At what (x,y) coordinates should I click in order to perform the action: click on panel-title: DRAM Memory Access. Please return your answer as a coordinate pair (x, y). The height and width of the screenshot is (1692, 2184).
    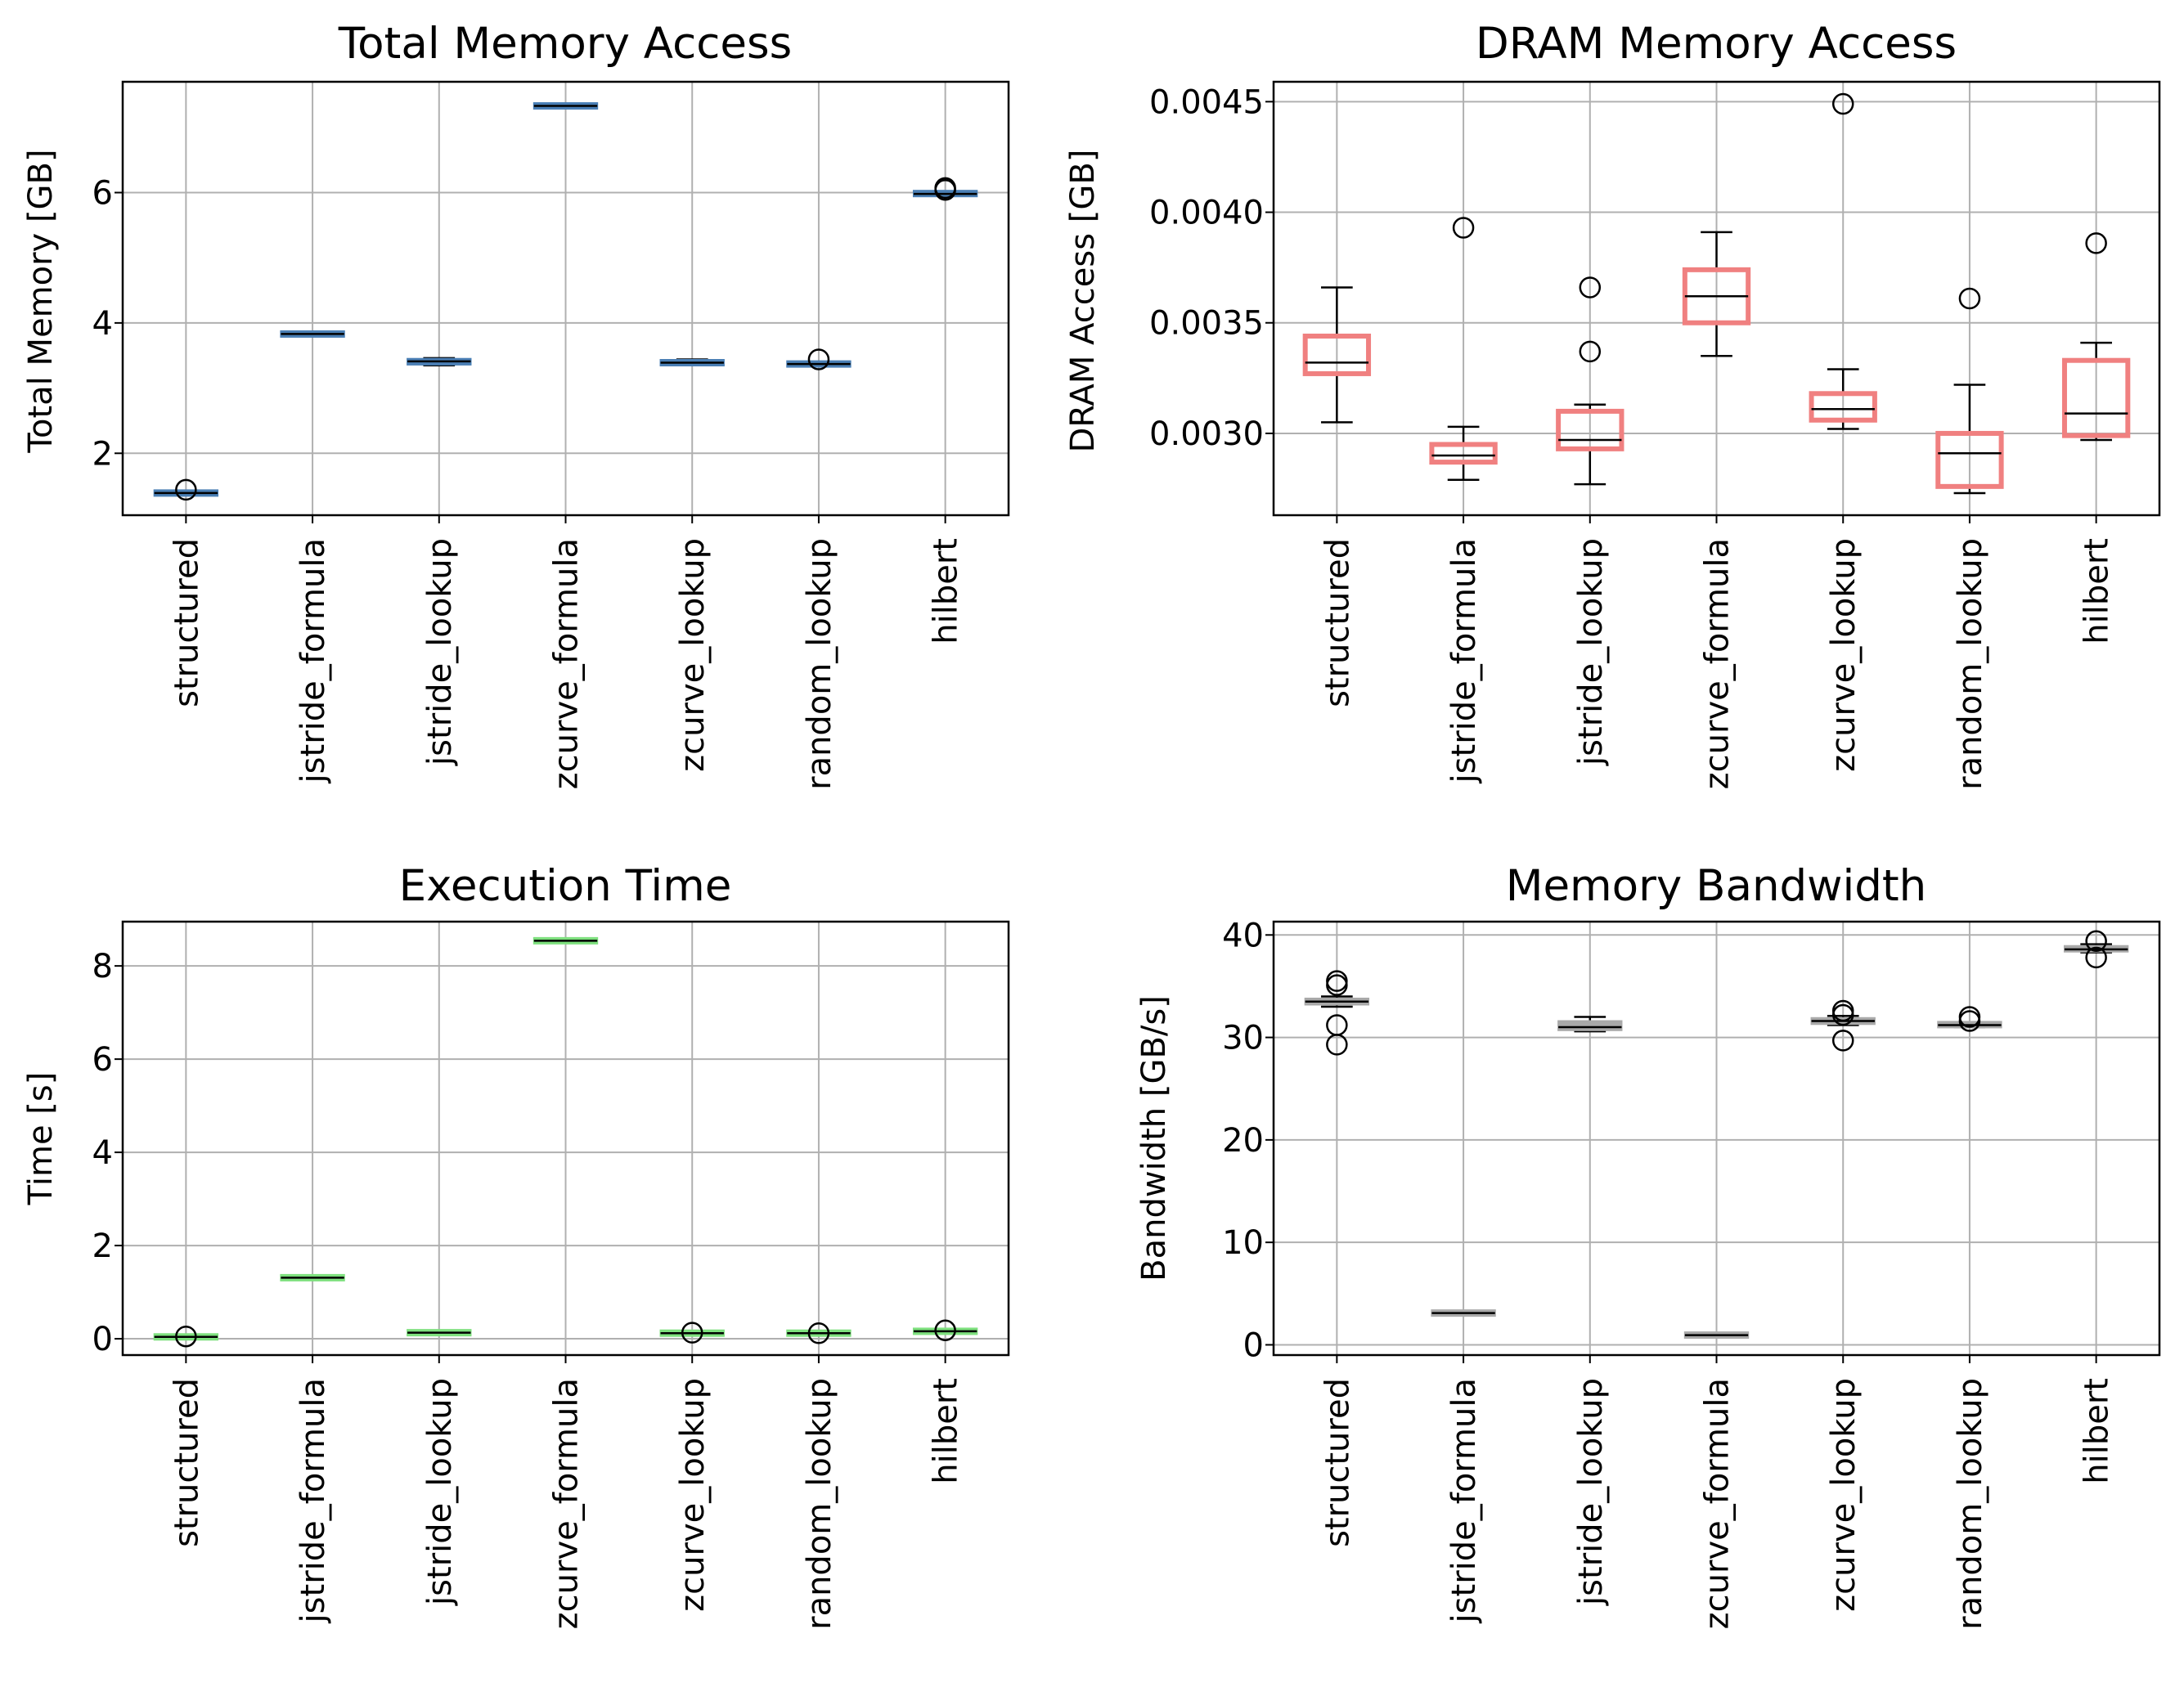
    Looking at the image, I should click on (1716, 44).